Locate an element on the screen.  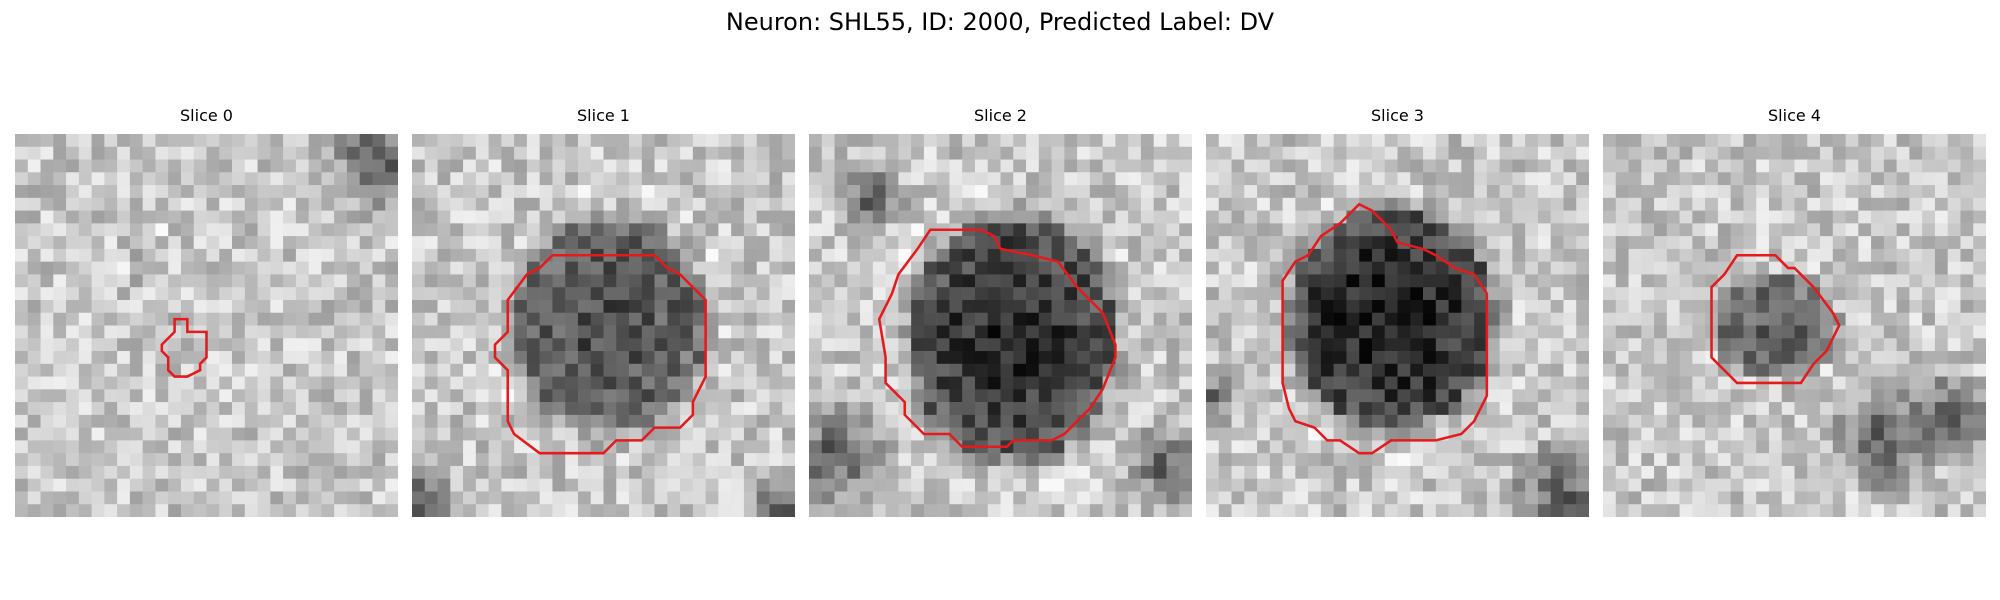
slice-title-3: Slice 3 is located at coordinates (1397, 115).